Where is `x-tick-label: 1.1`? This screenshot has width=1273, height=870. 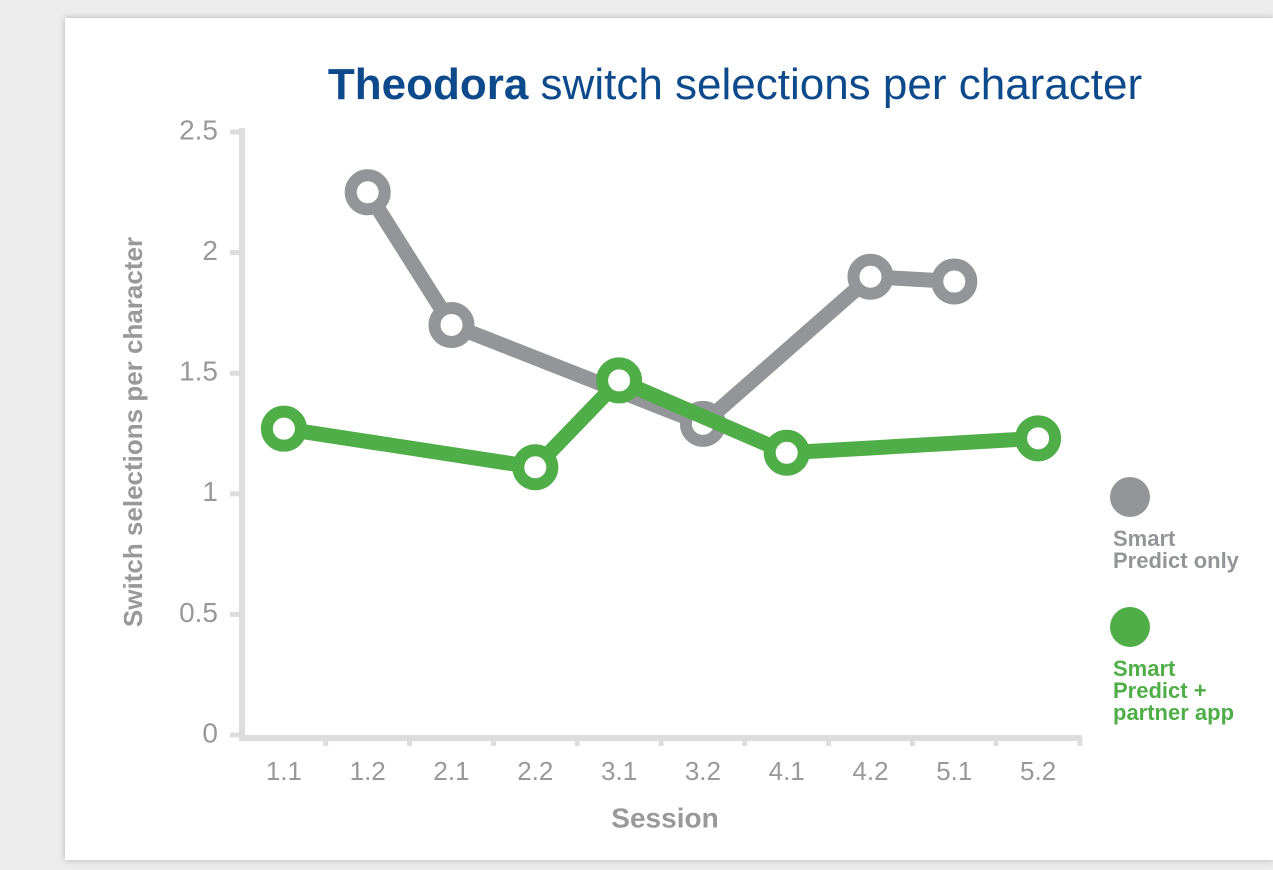 x-tick-label: 1.1 is located at coordinates (284, 771).